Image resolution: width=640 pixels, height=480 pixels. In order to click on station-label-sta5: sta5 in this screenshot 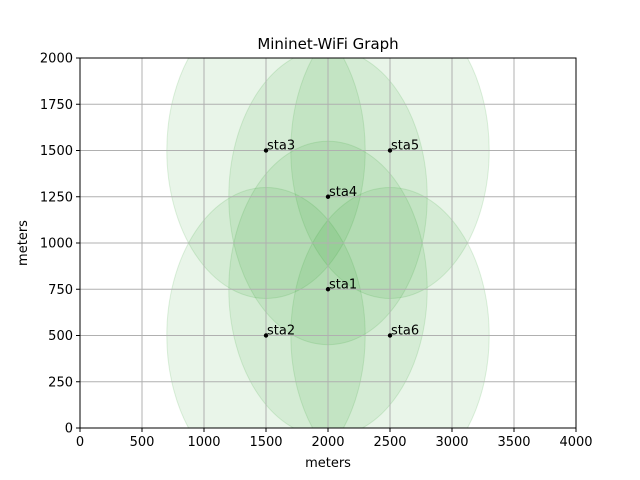, I will do `click(405, 146)`.